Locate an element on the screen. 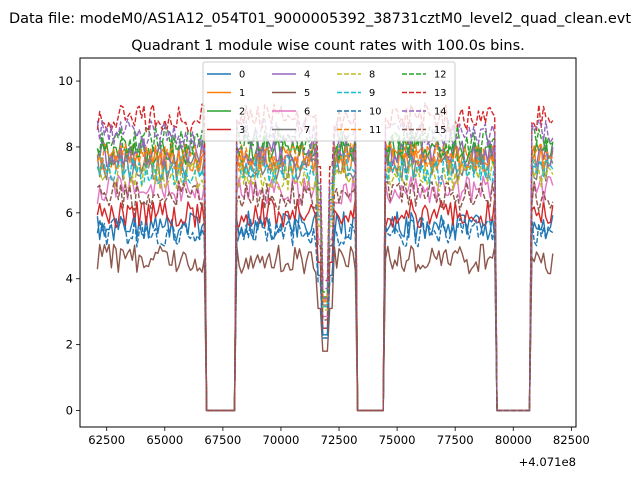  x-tick-label: 65000 is located at coordinates (164, 440).